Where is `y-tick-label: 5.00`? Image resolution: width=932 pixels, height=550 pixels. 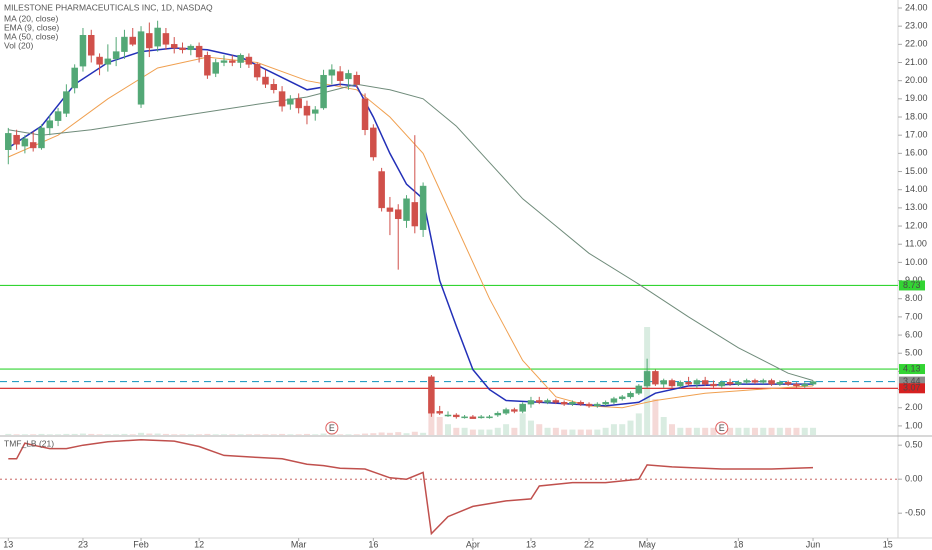 y-tick-label: 5.00 is located at coordinates (914, 353).